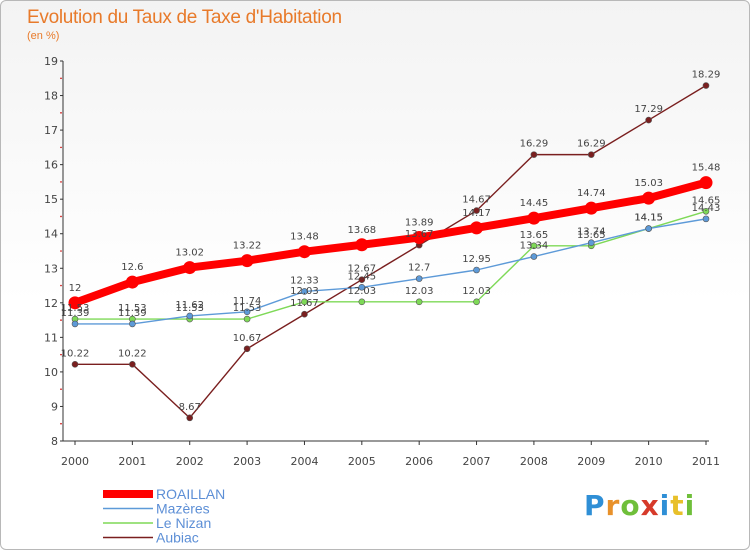  Describe the element at coordinates (419, 223) in the screenshot. I see `data-label: 13.89` at that location.